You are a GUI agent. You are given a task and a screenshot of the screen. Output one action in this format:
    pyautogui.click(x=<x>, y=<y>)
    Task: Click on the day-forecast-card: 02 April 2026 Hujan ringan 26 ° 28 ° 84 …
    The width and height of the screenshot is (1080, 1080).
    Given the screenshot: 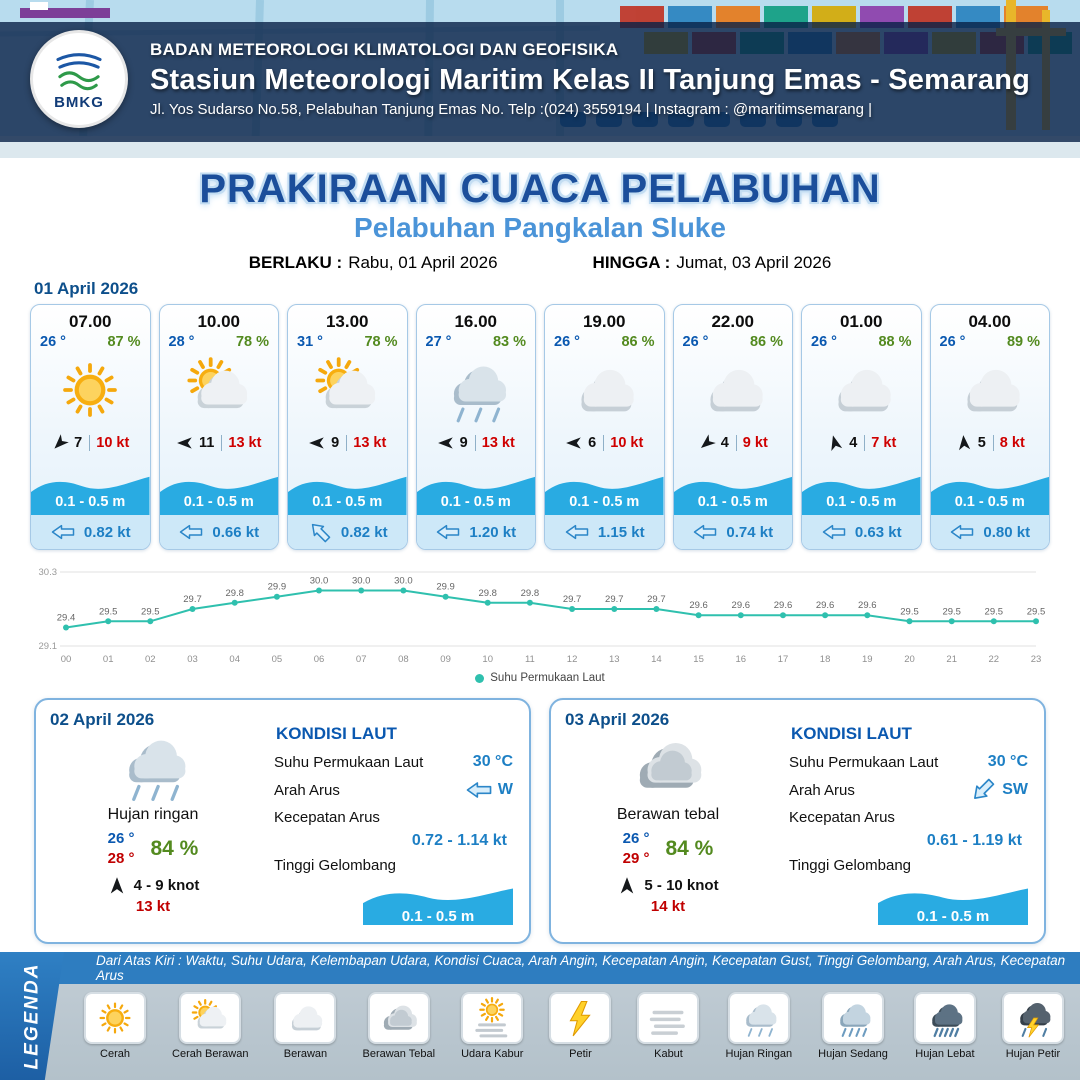 What is the action you would take?
    pyautogui.click(x=282, y=821)
    